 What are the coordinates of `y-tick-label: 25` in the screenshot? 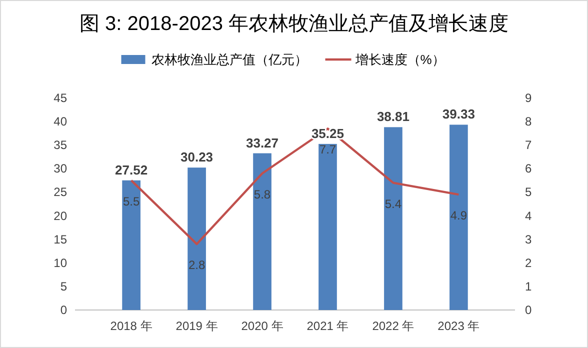 It's located at (61, 192).